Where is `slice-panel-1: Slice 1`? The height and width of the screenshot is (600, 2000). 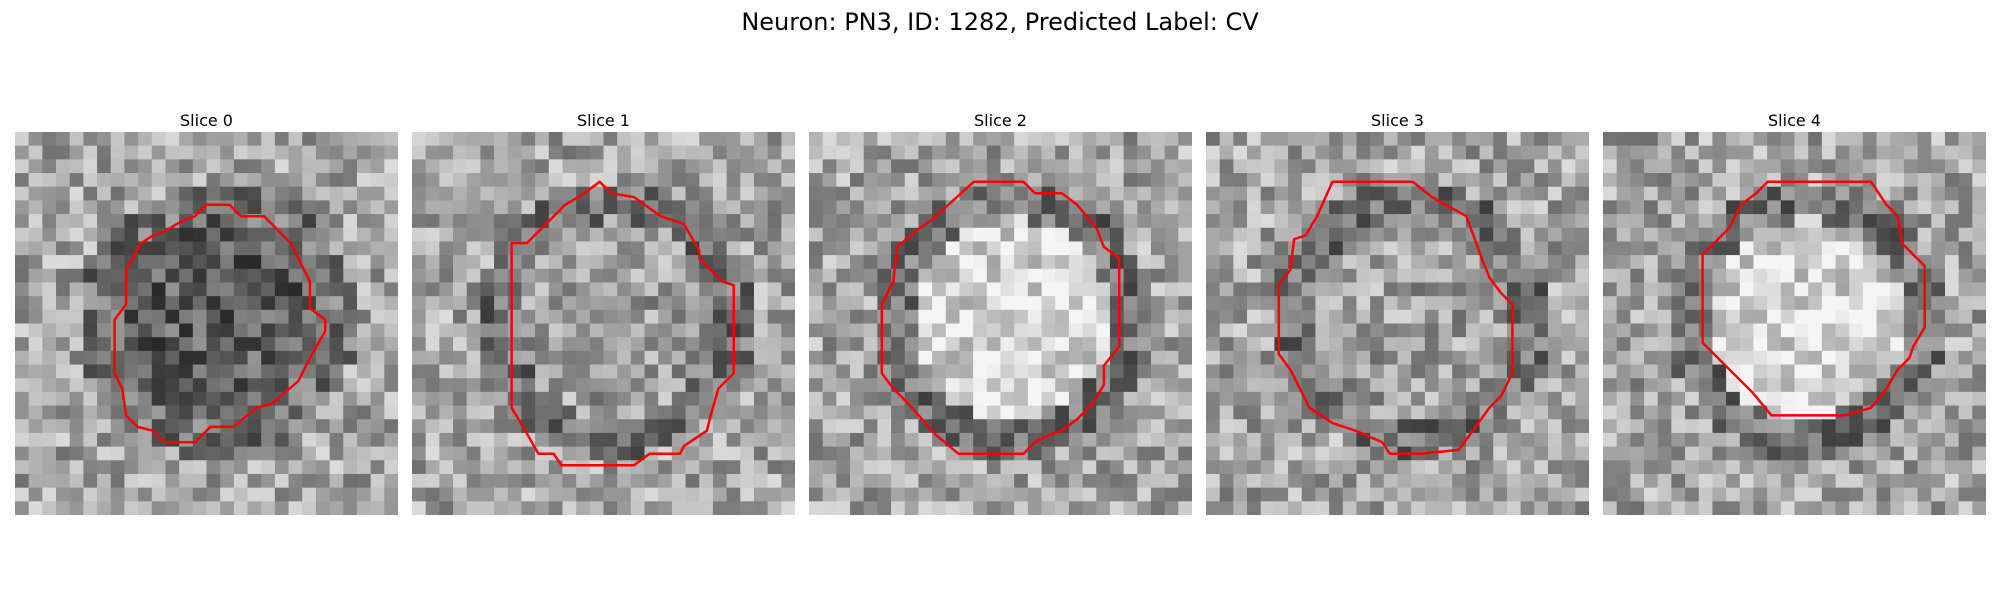
slice-panel-1: Slice 1 is located at coordinates (603, 312).